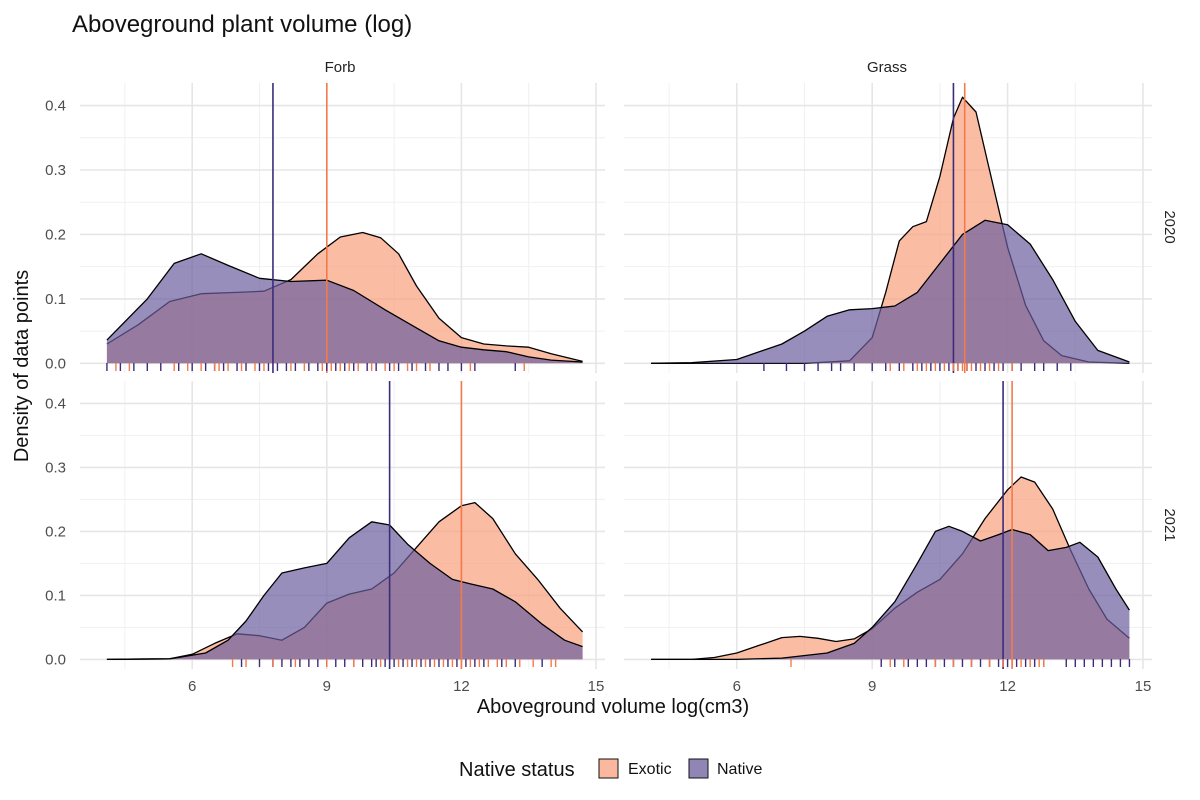 This screenshot has height=800, width=1200. Describe the element at coordinates (1169, 524) in the screenshot. I see `facet-row-label-2021: 2021` at that location.